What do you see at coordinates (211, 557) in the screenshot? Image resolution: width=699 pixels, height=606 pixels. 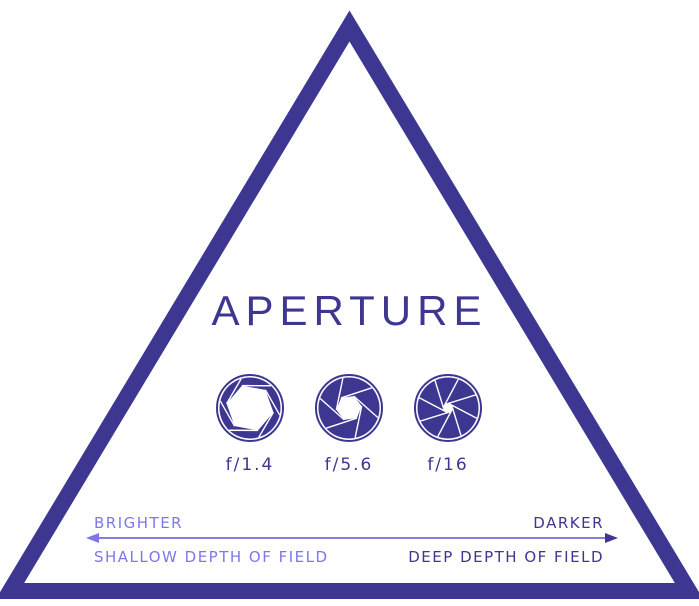 I see `shallow-depth-label: SHALLOW DEPTH OF FIELD` at bounding box center [211, 557].